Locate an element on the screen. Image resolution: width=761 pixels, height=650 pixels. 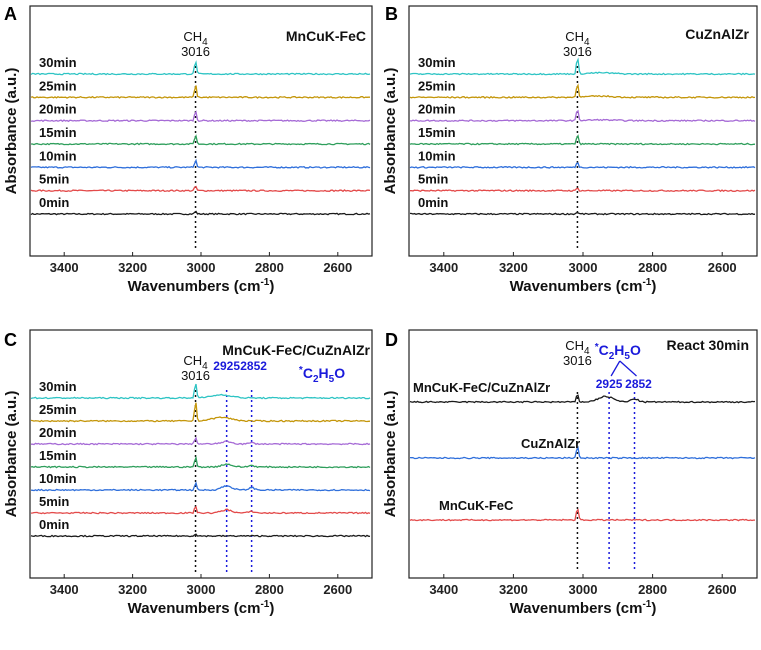
series-label: MnCuK-FeC is located at coordinates (476, 505).